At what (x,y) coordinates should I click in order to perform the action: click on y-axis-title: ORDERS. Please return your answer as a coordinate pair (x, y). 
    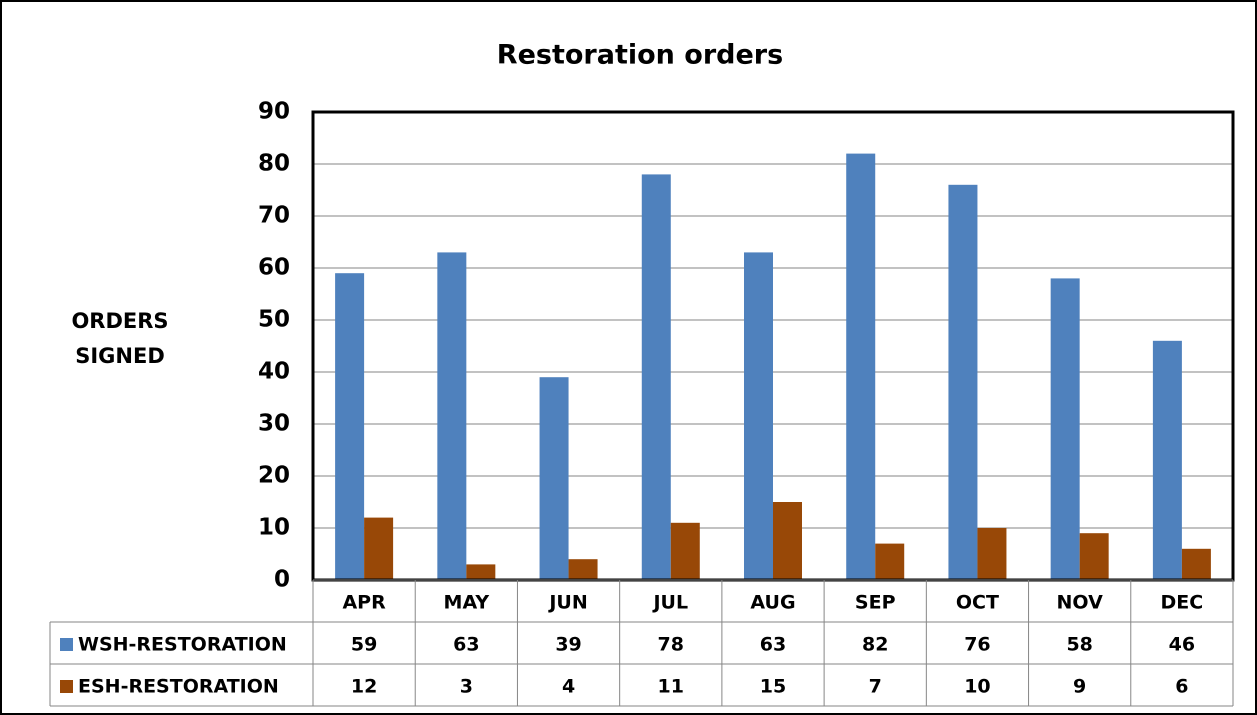
    Looking at the image, I should click on (119, 321).